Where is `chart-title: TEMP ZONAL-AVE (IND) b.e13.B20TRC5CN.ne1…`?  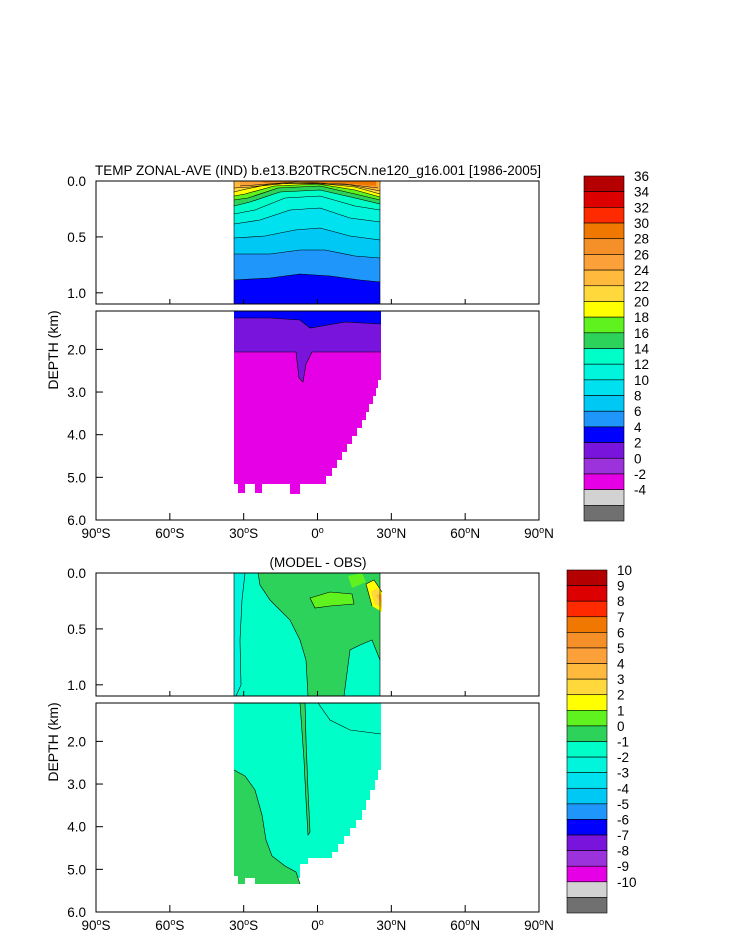
chart-title: TEMP ZONAL-AVE (IND) b.e13.B20TRC5CN.ne1… is located at coordinates (318, 170).